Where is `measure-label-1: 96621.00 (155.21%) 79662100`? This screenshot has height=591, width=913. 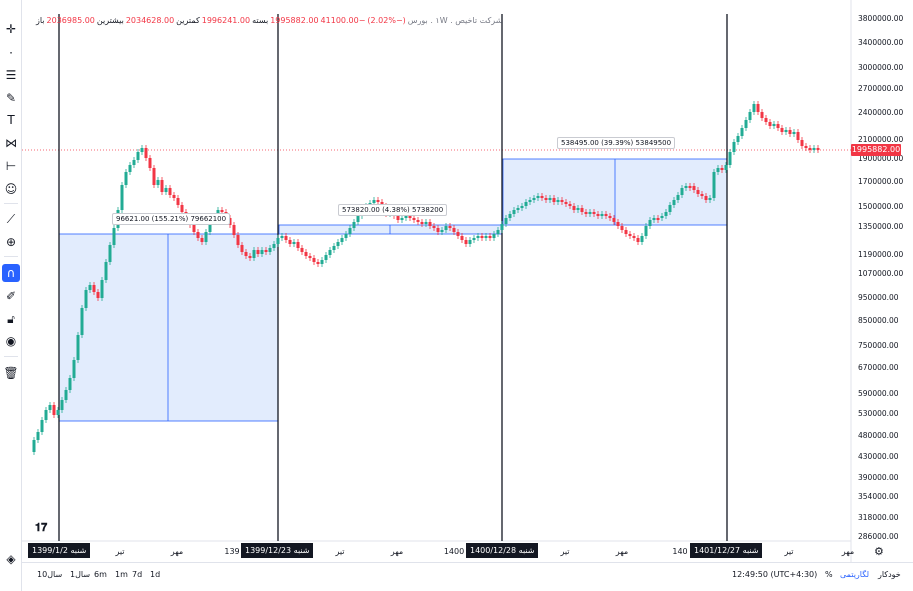
measure-label-1: 96621.00 (155.21%) 79662100 is located at coordinates (171, 219).